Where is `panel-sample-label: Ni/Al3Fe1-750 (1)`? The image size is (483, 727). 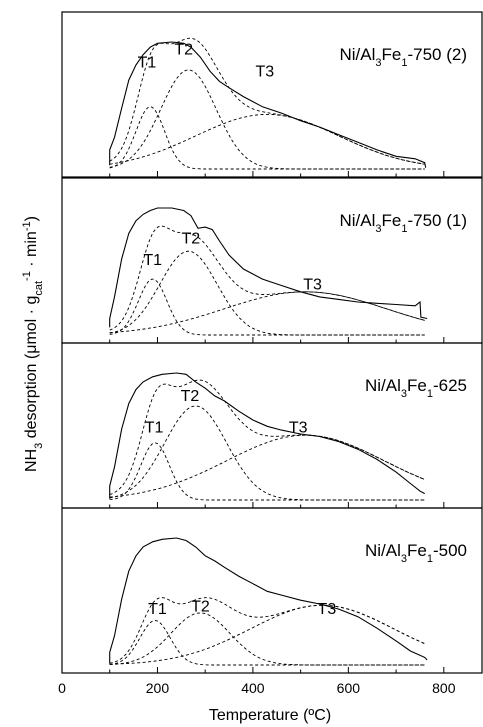 panel-sample-label: Ni/Al3Fe1-750 (1) is located at coordinates (403, 223).